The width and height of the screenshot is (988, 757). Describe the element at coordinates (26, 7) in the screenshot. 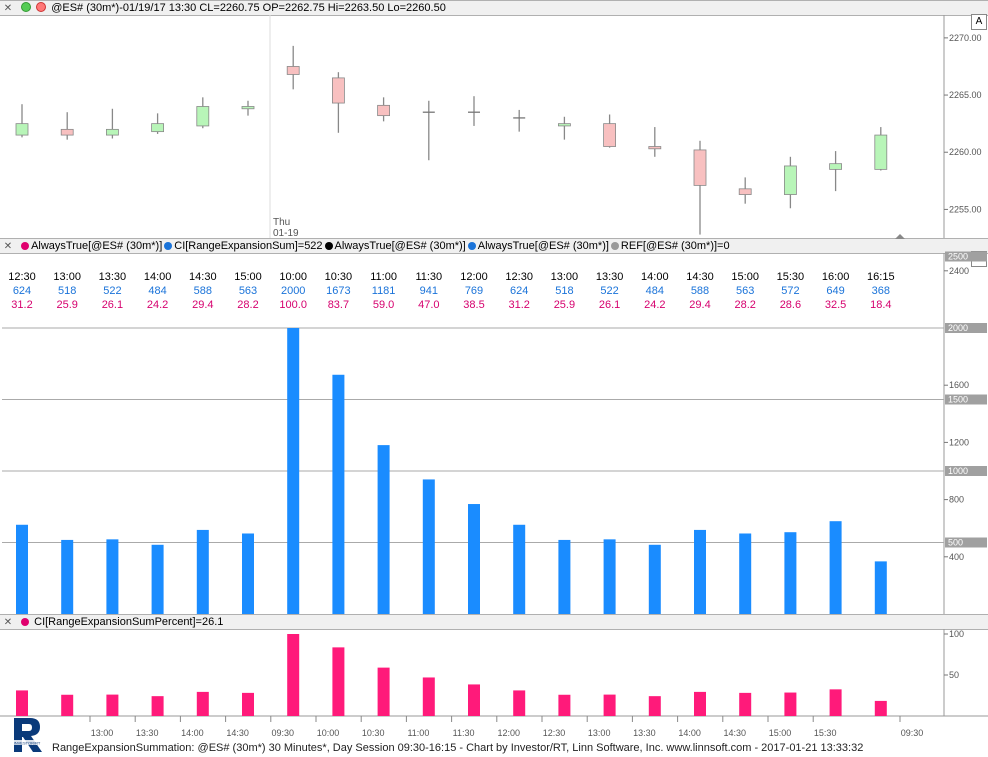

I see `status-dot-green` at that location.